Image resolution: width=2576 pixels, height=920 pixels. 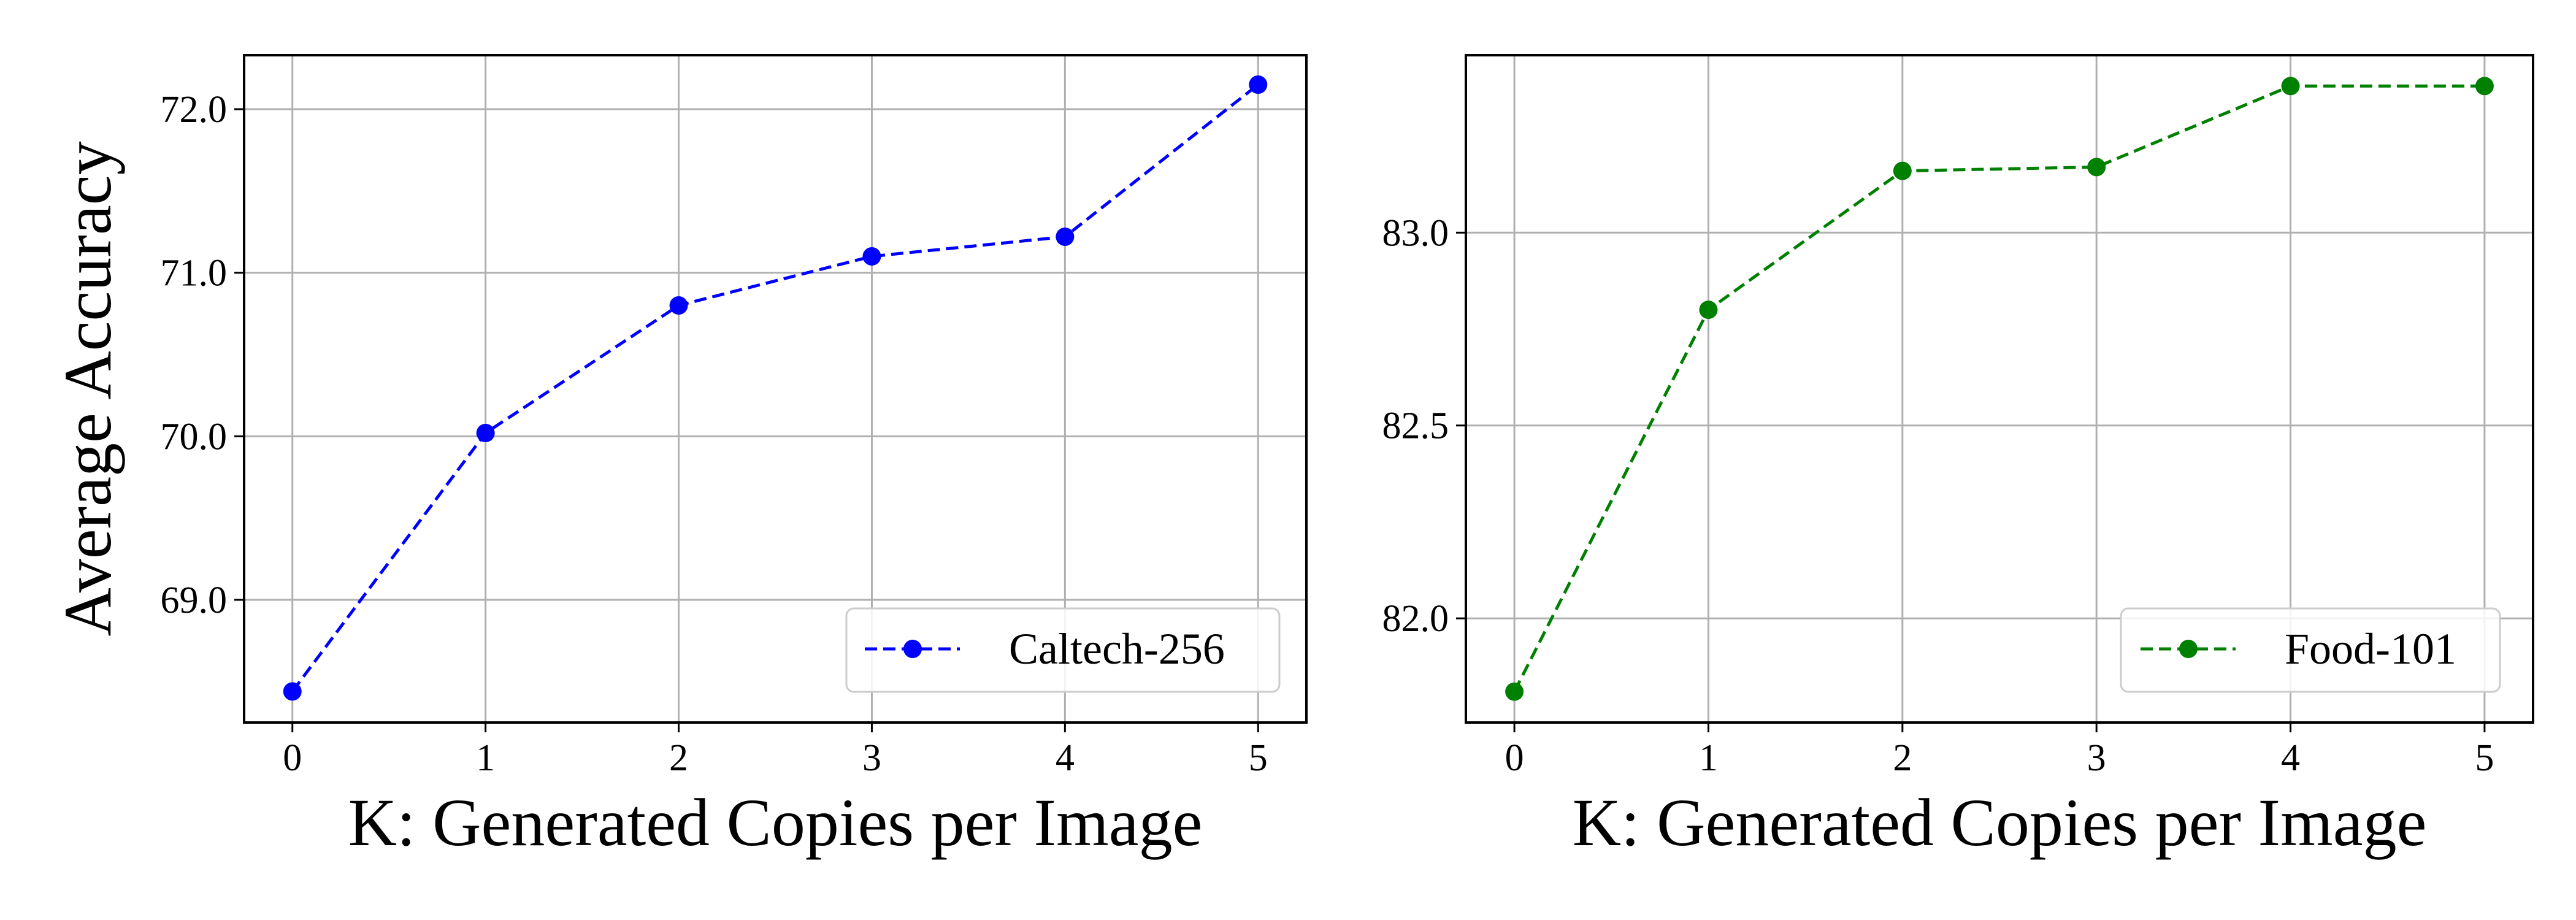 I want to click on y-tick-label: 82.0, so click(x=1415, y=619).